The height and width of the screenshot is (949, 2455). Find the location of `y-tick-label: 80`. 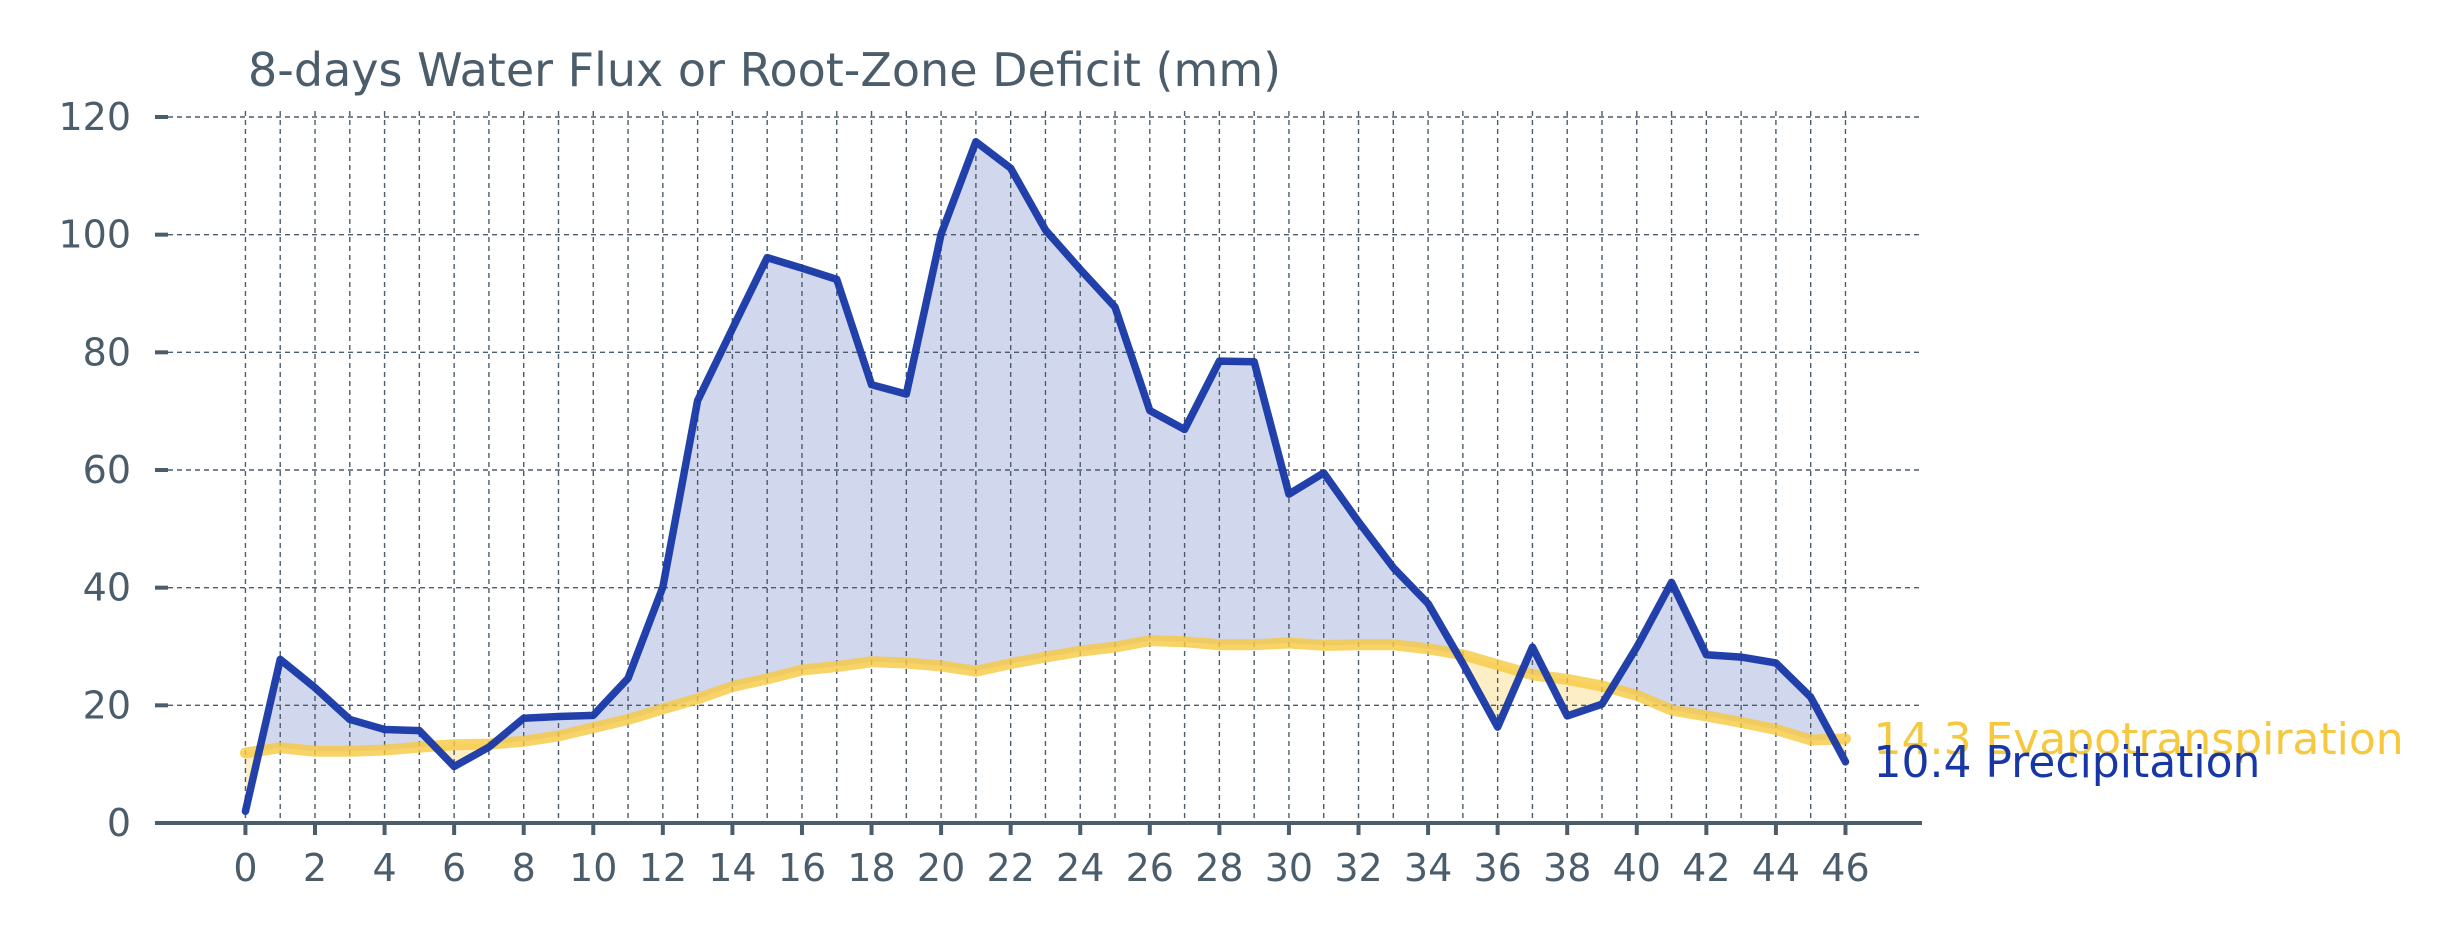

y-tick-label: 80 is located at coordinates (107, 352).